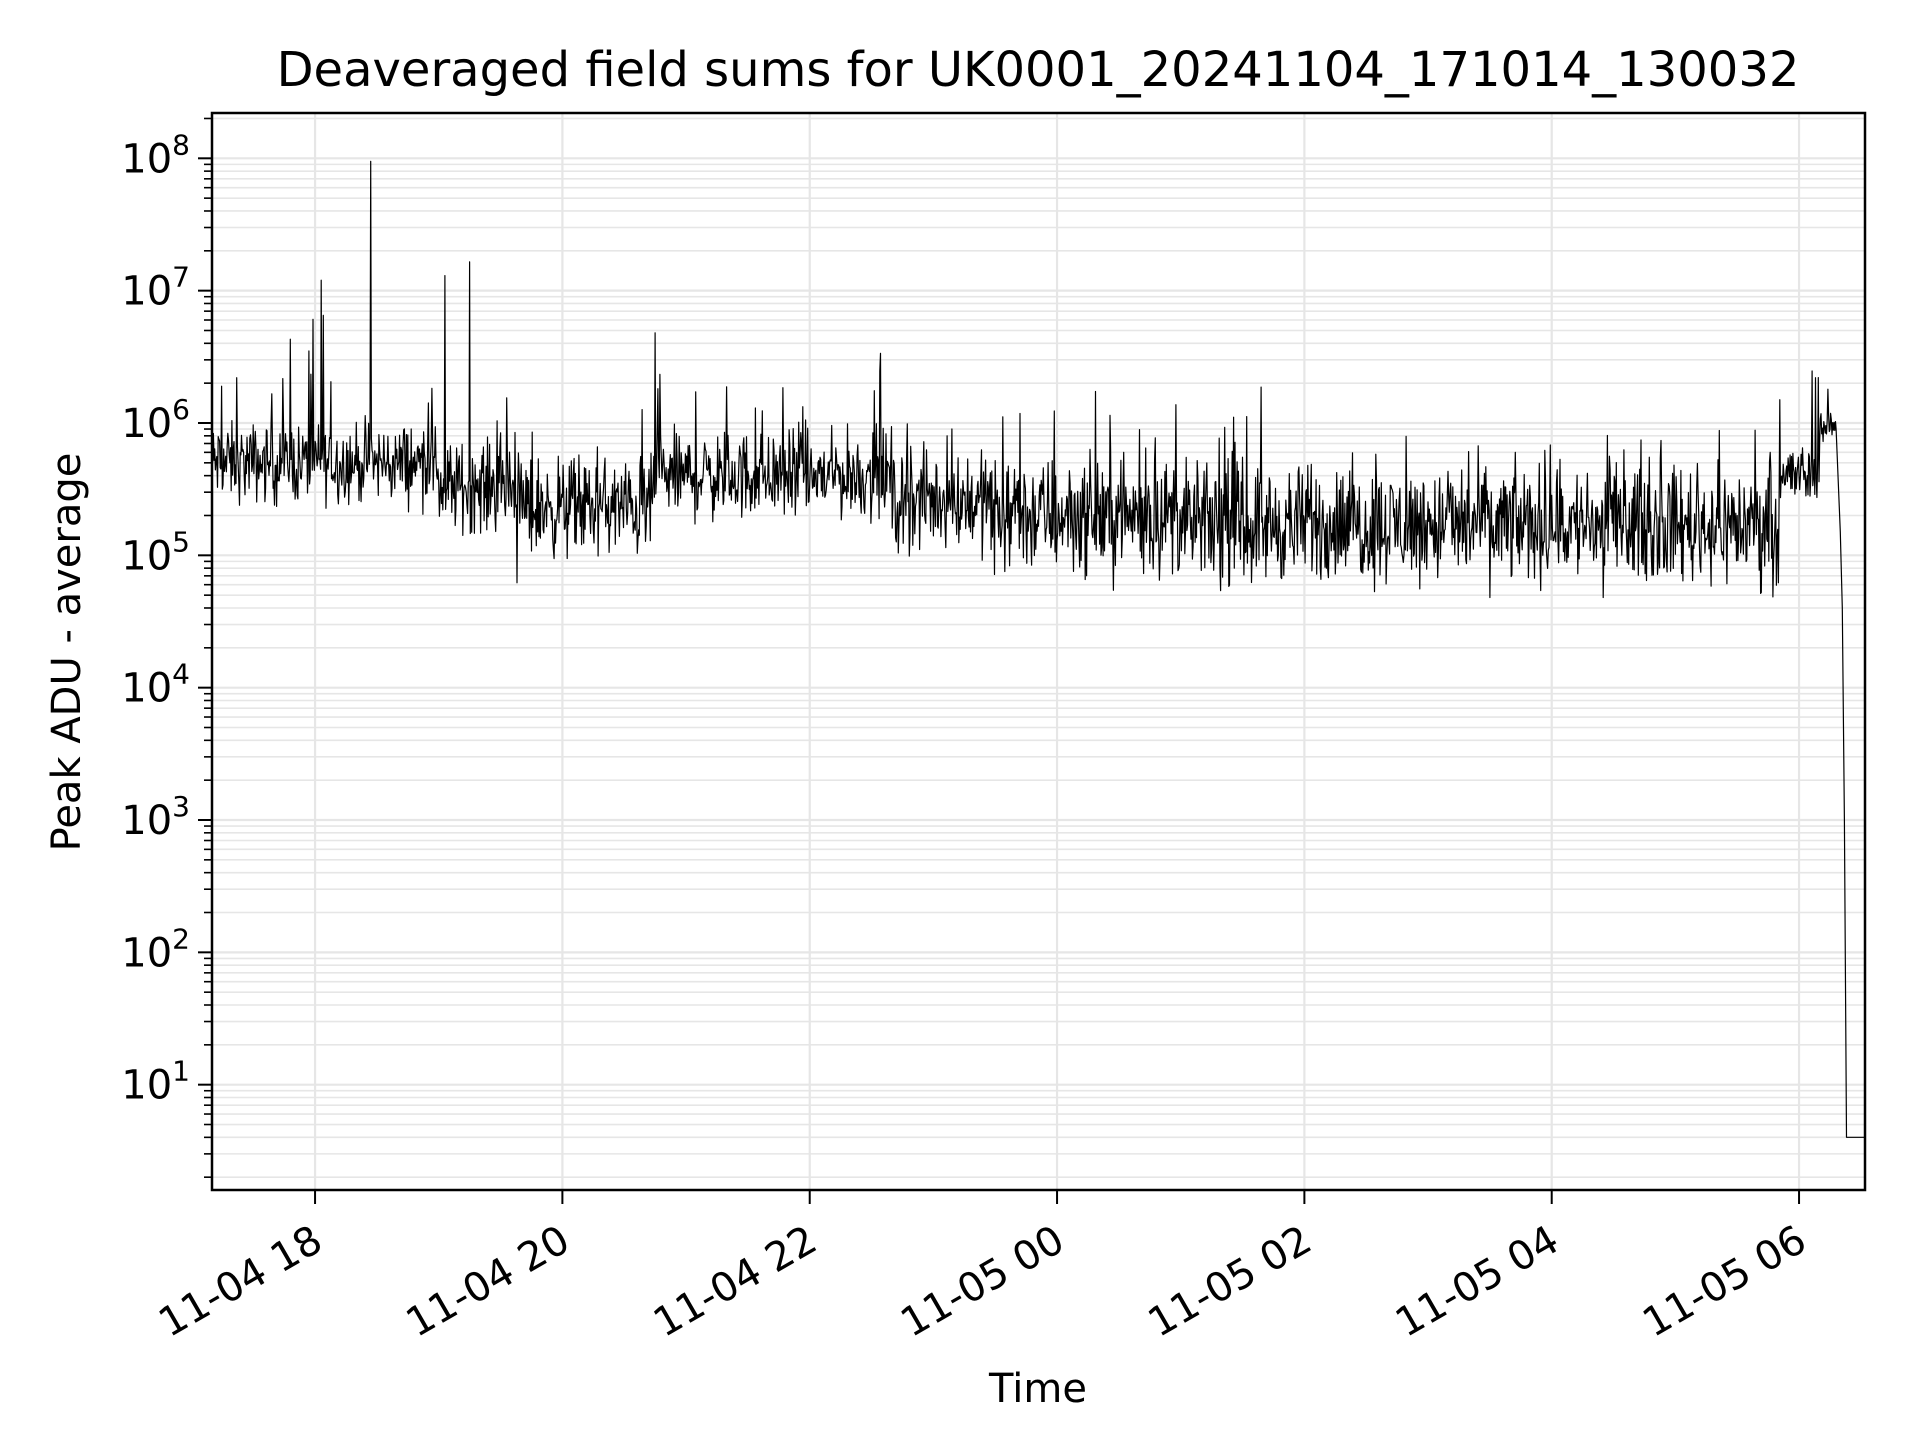 Image resolution: width=1920 pixels, height=1440 pixels. What do you see at coordinates (155, 420) in the screenshot?
I see `y-tick-label: 10⁶` at bounding box center [155, 420].